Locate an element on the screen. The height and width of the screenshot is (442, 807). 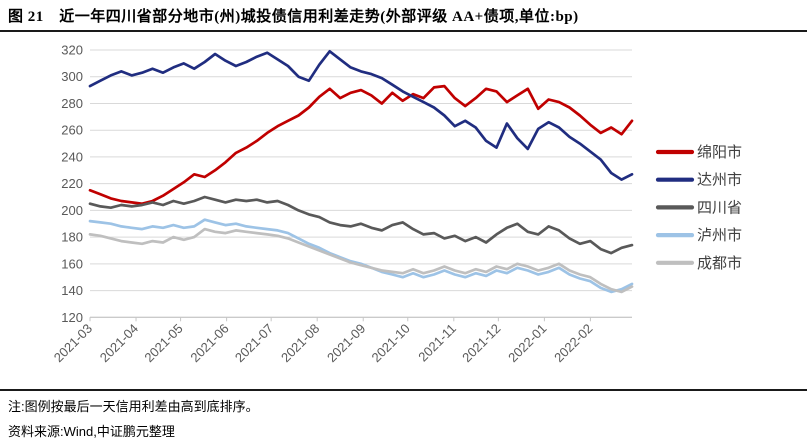
x-tick-label: 2021-03 is located at coordinates (73, 343).